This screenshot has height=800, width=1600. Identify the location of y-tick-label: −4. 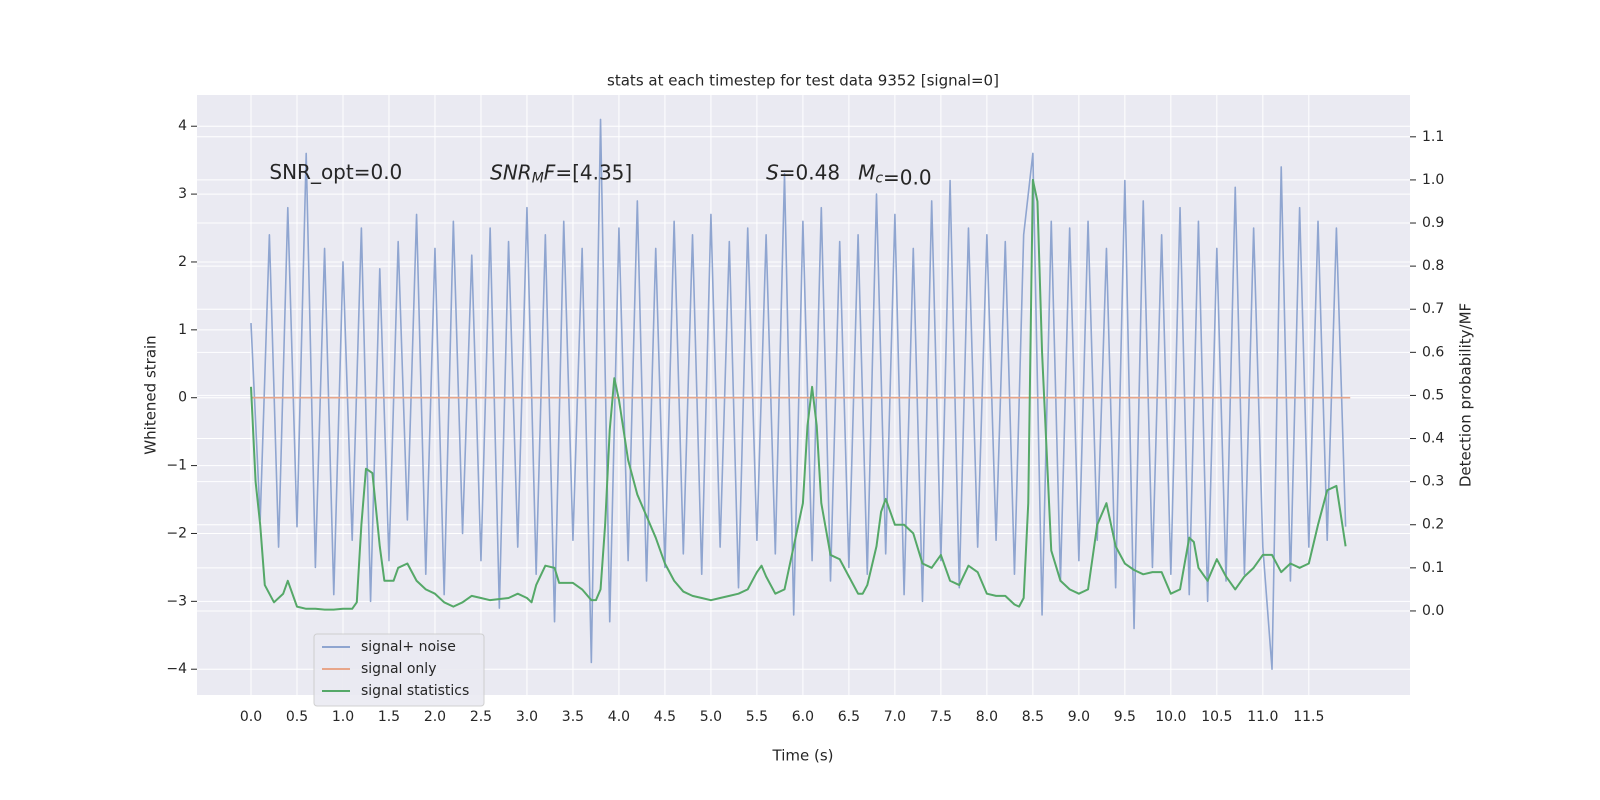
(176, 669).